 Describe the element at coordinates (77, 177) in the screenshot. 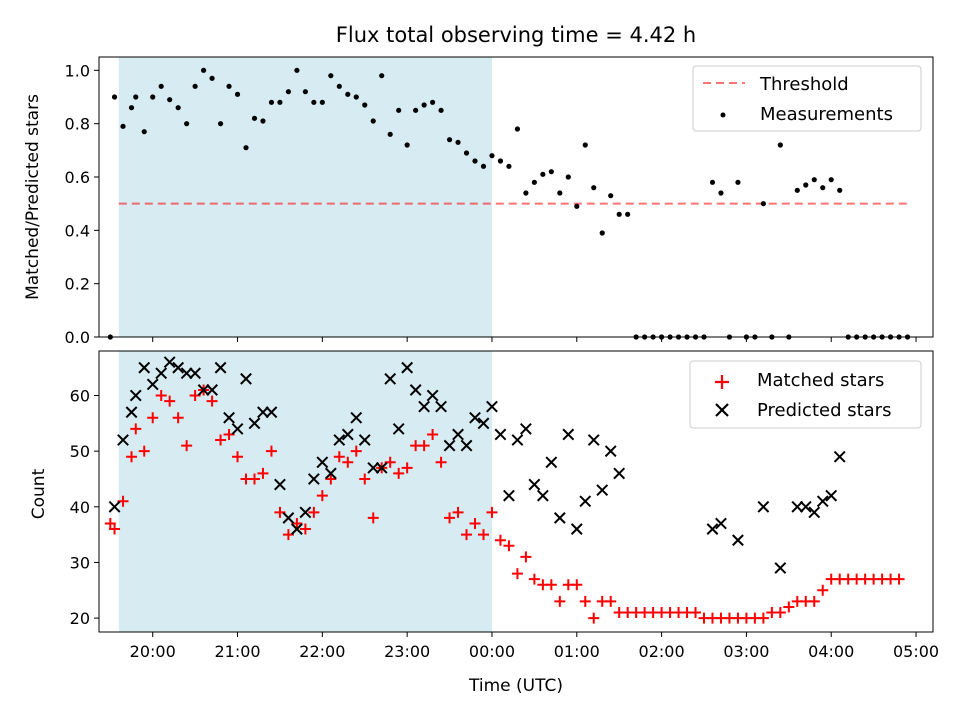

I see `y-tick-label: 0.6` at that location.